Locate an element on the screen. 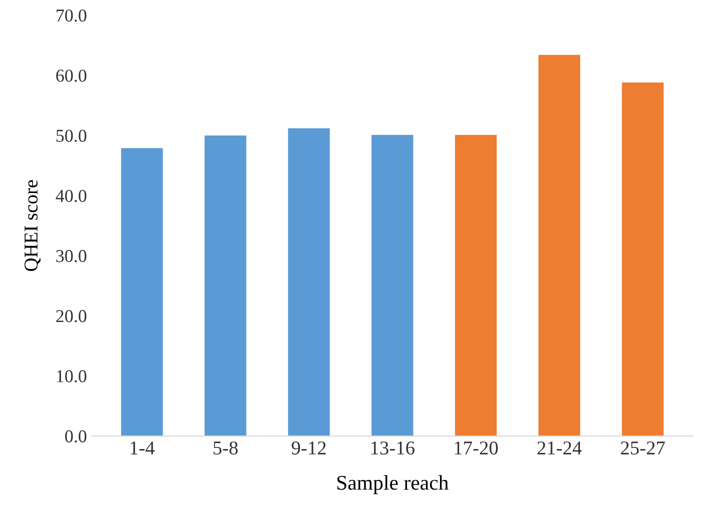 The image size is (707, 507). x-tick-label: 9-12 is located at coordinates (309, 448).